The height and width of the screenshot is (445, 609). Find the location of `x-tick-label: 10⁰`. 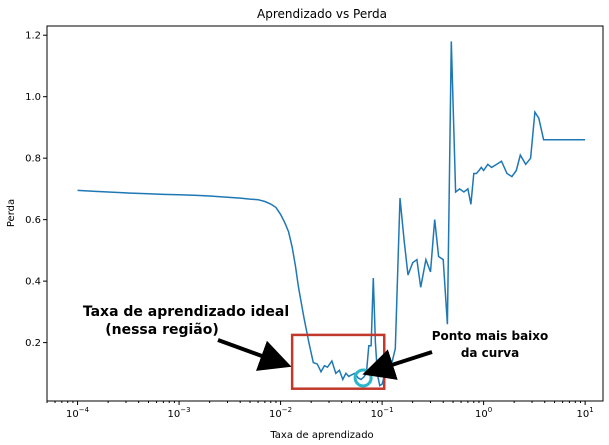

x-tick-label: 10⁰ is located at coordinates (483, 413).